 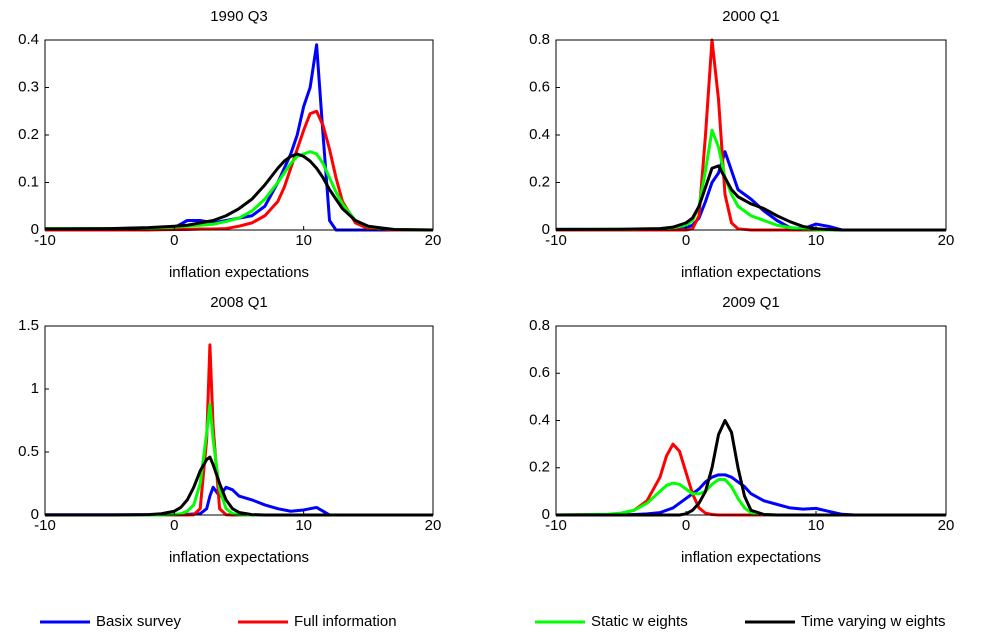 I want to click on y-tick-label: 0.3, so click(x=28, y=86).